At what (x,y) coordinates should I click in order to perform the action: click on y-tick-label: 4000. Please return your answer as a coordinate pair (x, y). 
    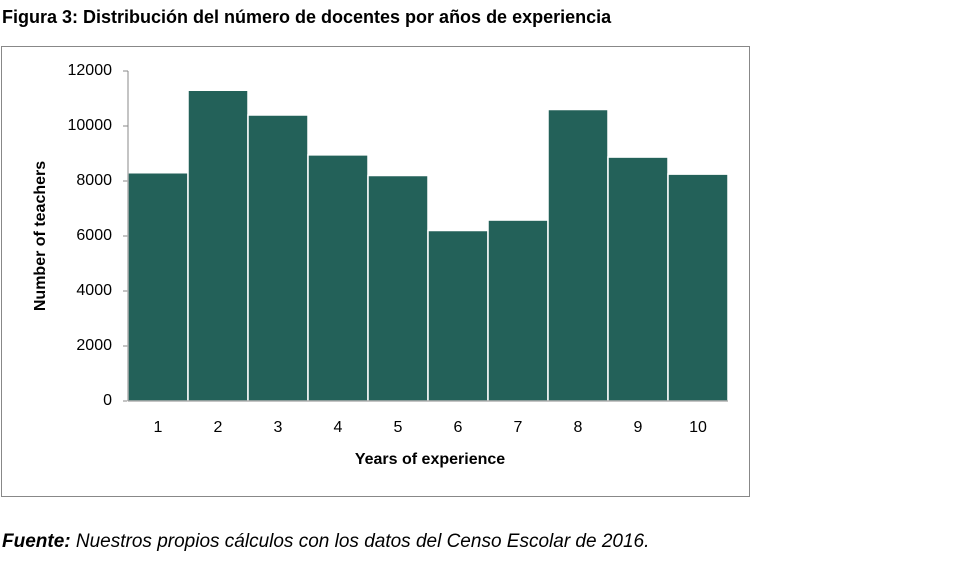
    Looking at the image, I should click on (94, 290).